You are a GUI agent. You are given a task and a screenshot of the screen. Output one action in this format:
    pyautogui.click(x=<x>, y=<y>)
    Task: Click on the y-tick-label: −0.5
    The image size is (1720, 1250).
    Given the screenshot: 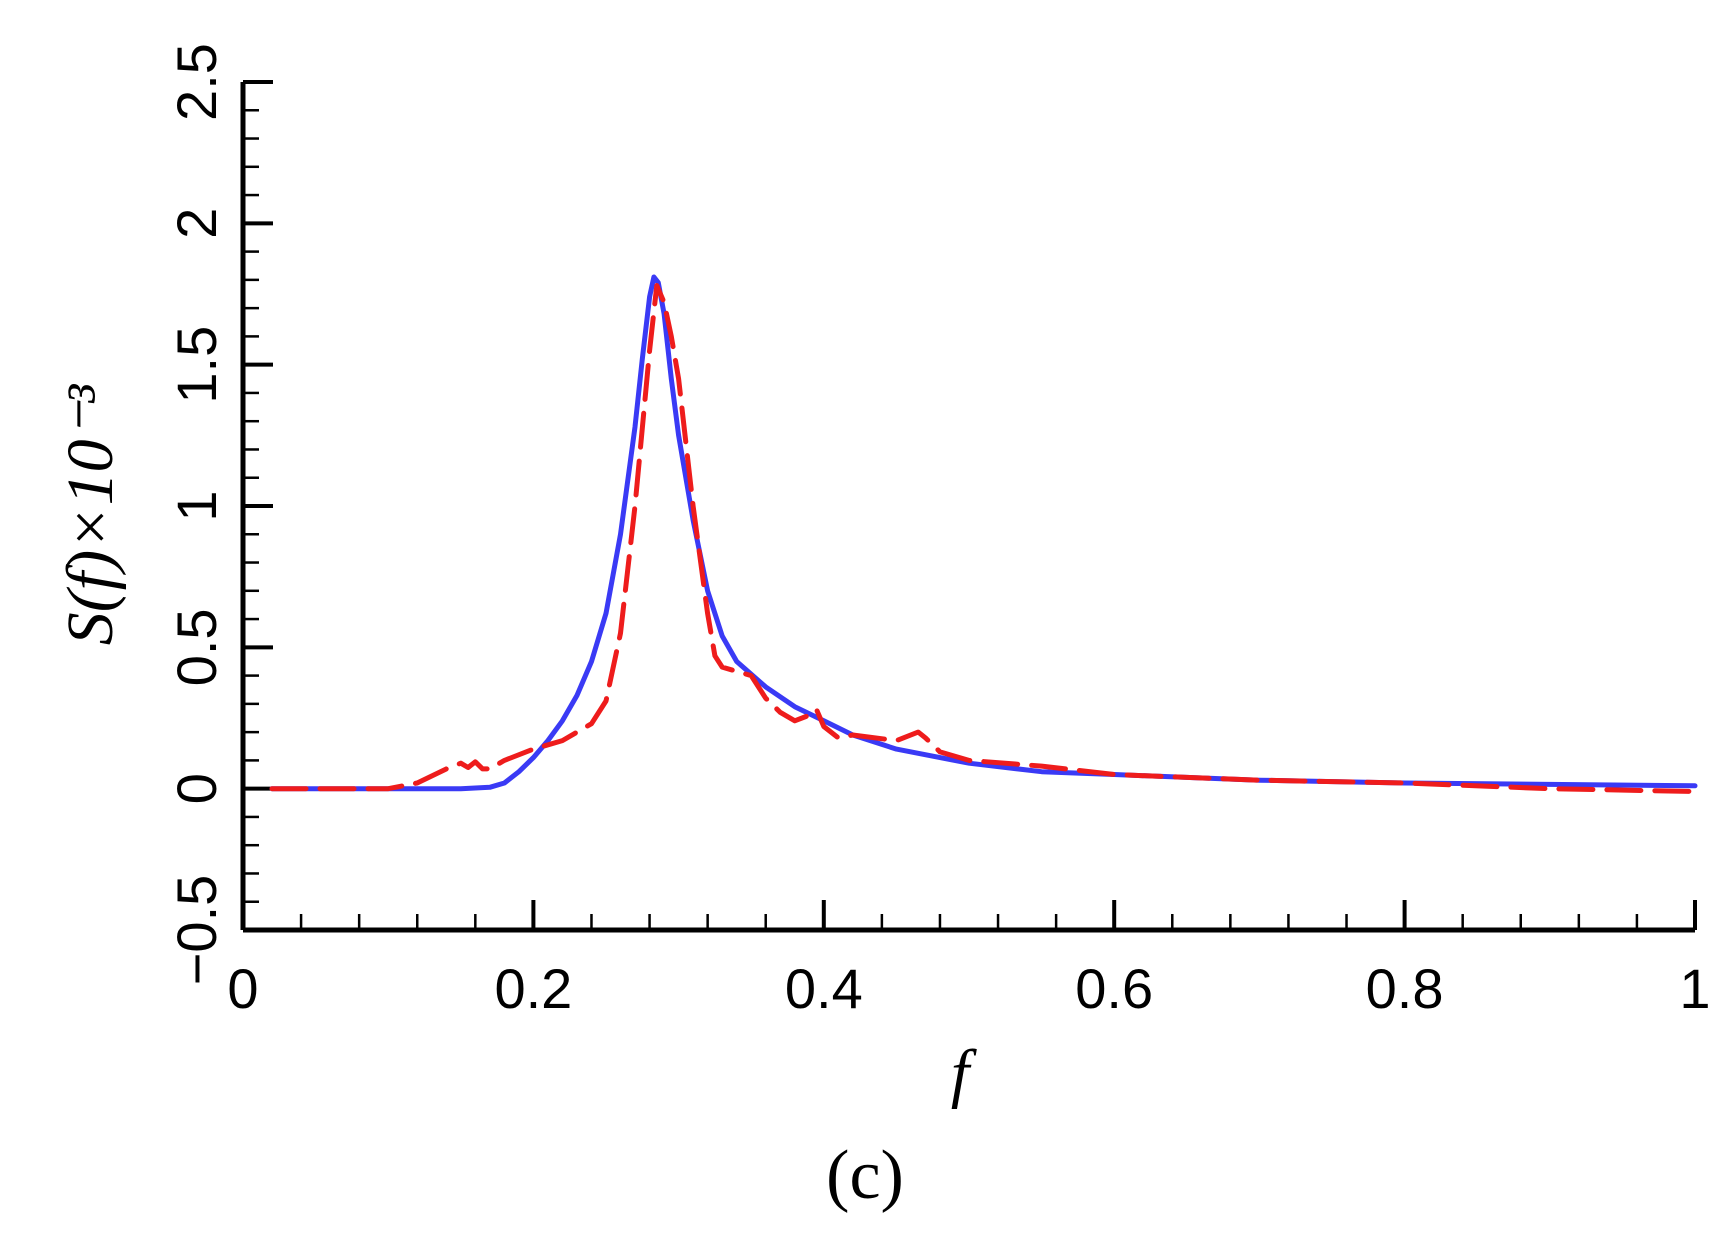 What is the action you would take?
    pyautogui.click(x=196, y=930)
    